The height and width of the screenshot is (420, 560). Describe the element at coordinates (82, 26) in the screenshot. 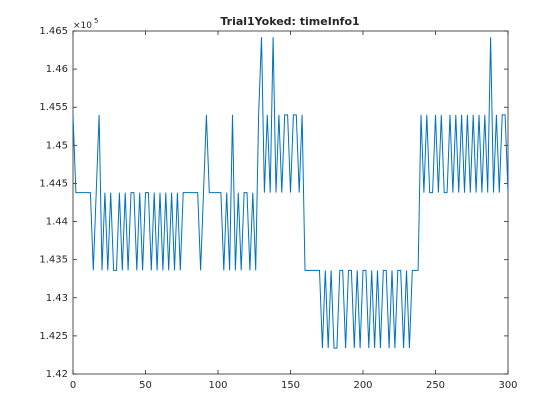

I see `y-multiplier: ×10` at that location.